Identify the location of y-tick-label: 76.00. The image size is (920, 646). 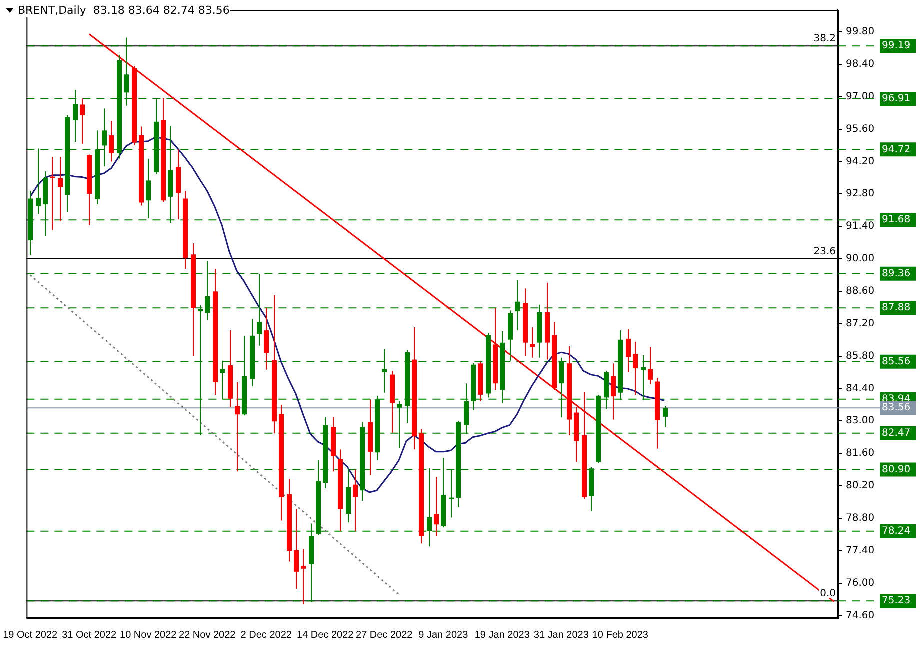
(860, 583).